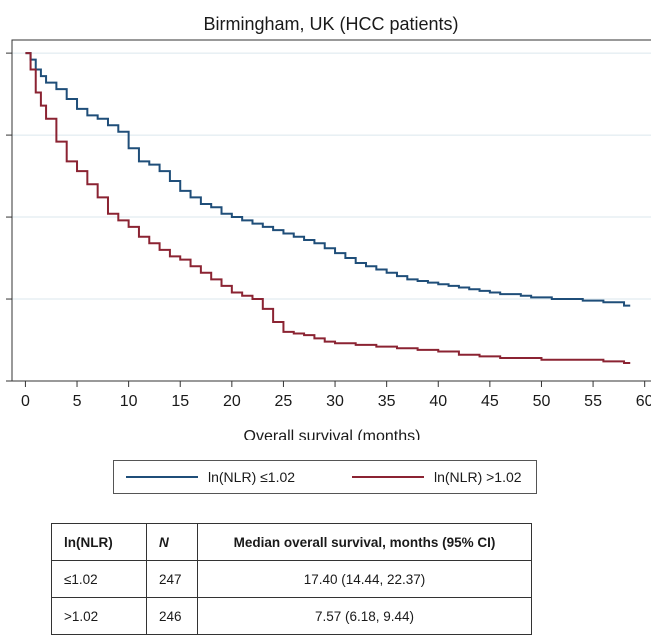 Image resolution: width=651 pixels, height=635 pixels. I want to click on x-tick-label: 45, so click(490, 401).